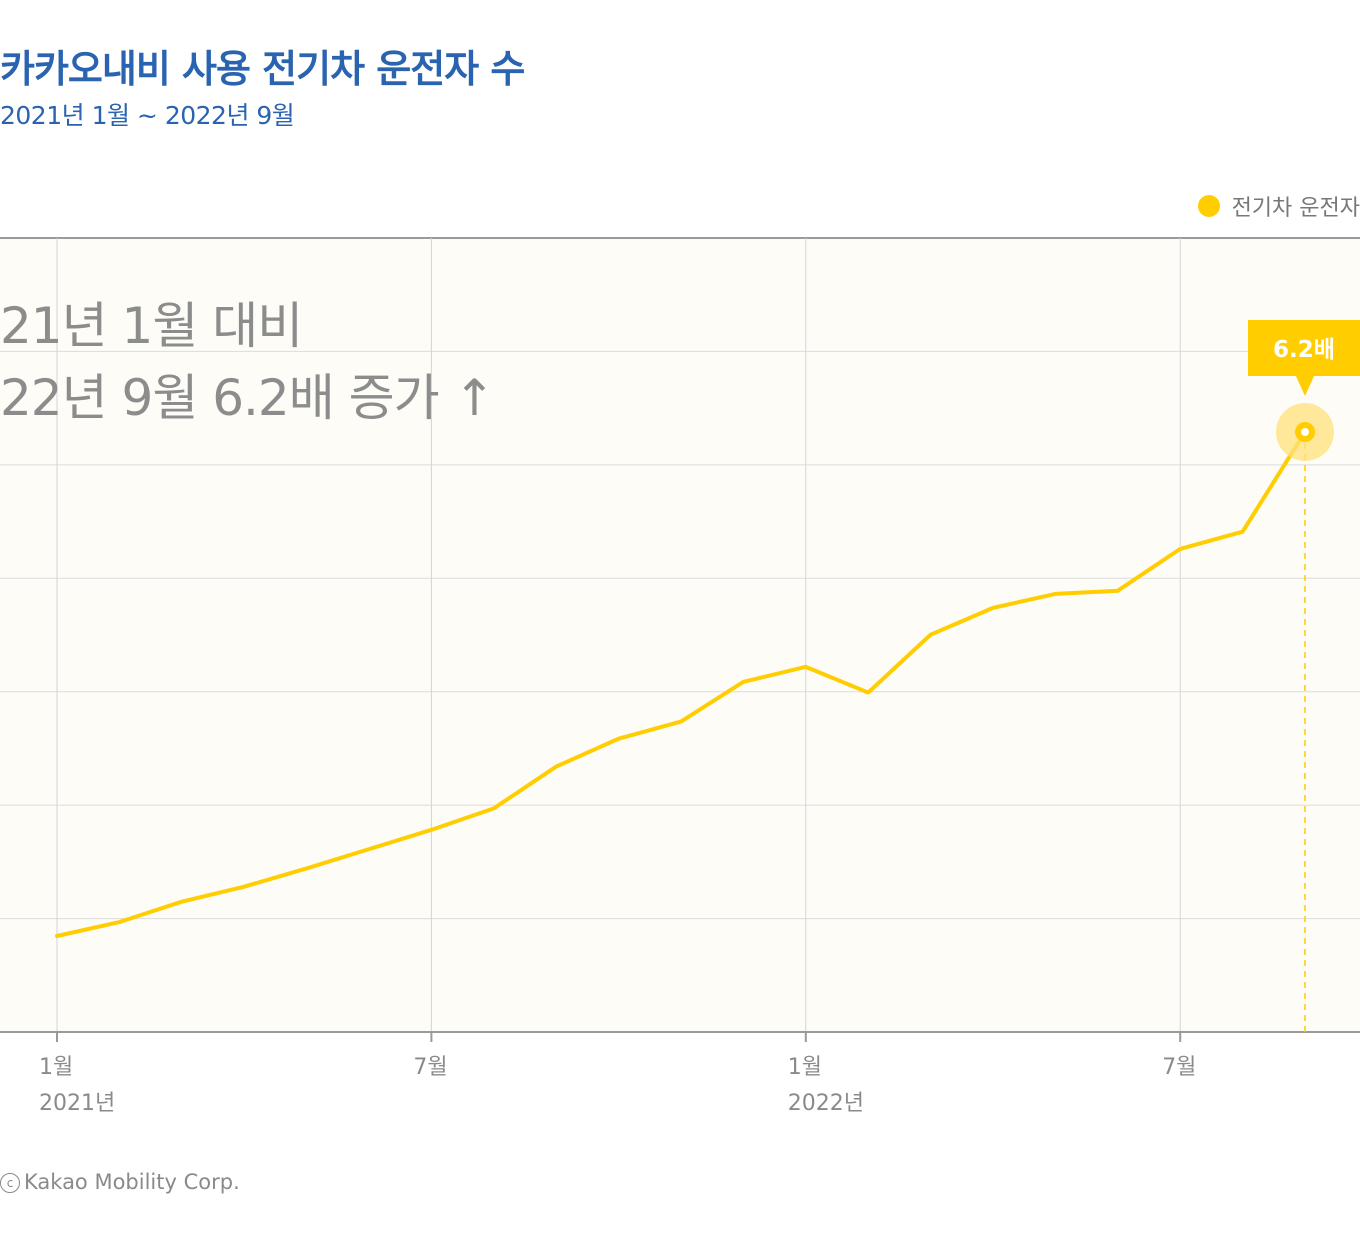 The width and height of the screenshot is (1360, 1240). What do you see at coordinates (151, 326) in the screenshot?
I see `annotation-line-1: 21년 1월 대비` at bounding box center [151, 326].